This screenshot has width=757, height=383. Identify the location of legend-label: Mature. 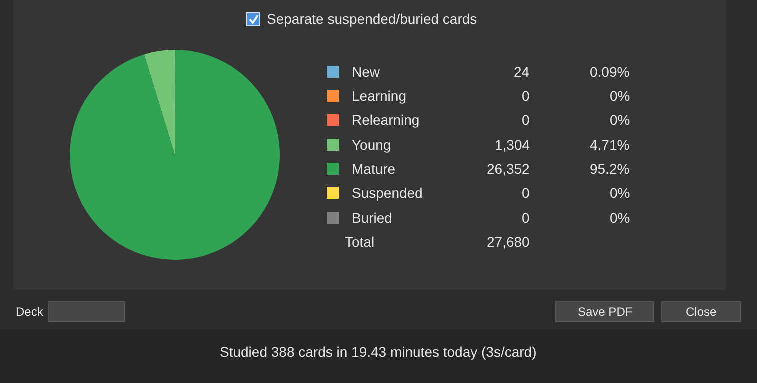
(374, 169).